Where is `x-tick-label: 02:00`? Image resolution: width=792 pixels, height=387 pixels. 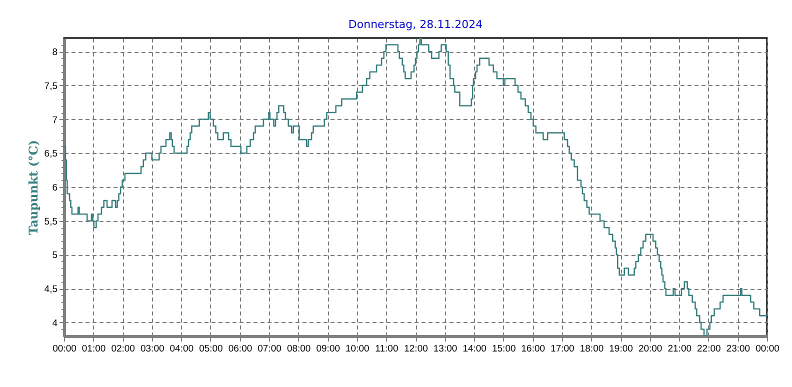 x-tick-label: 02:00 is located at coordinates (123, 349).